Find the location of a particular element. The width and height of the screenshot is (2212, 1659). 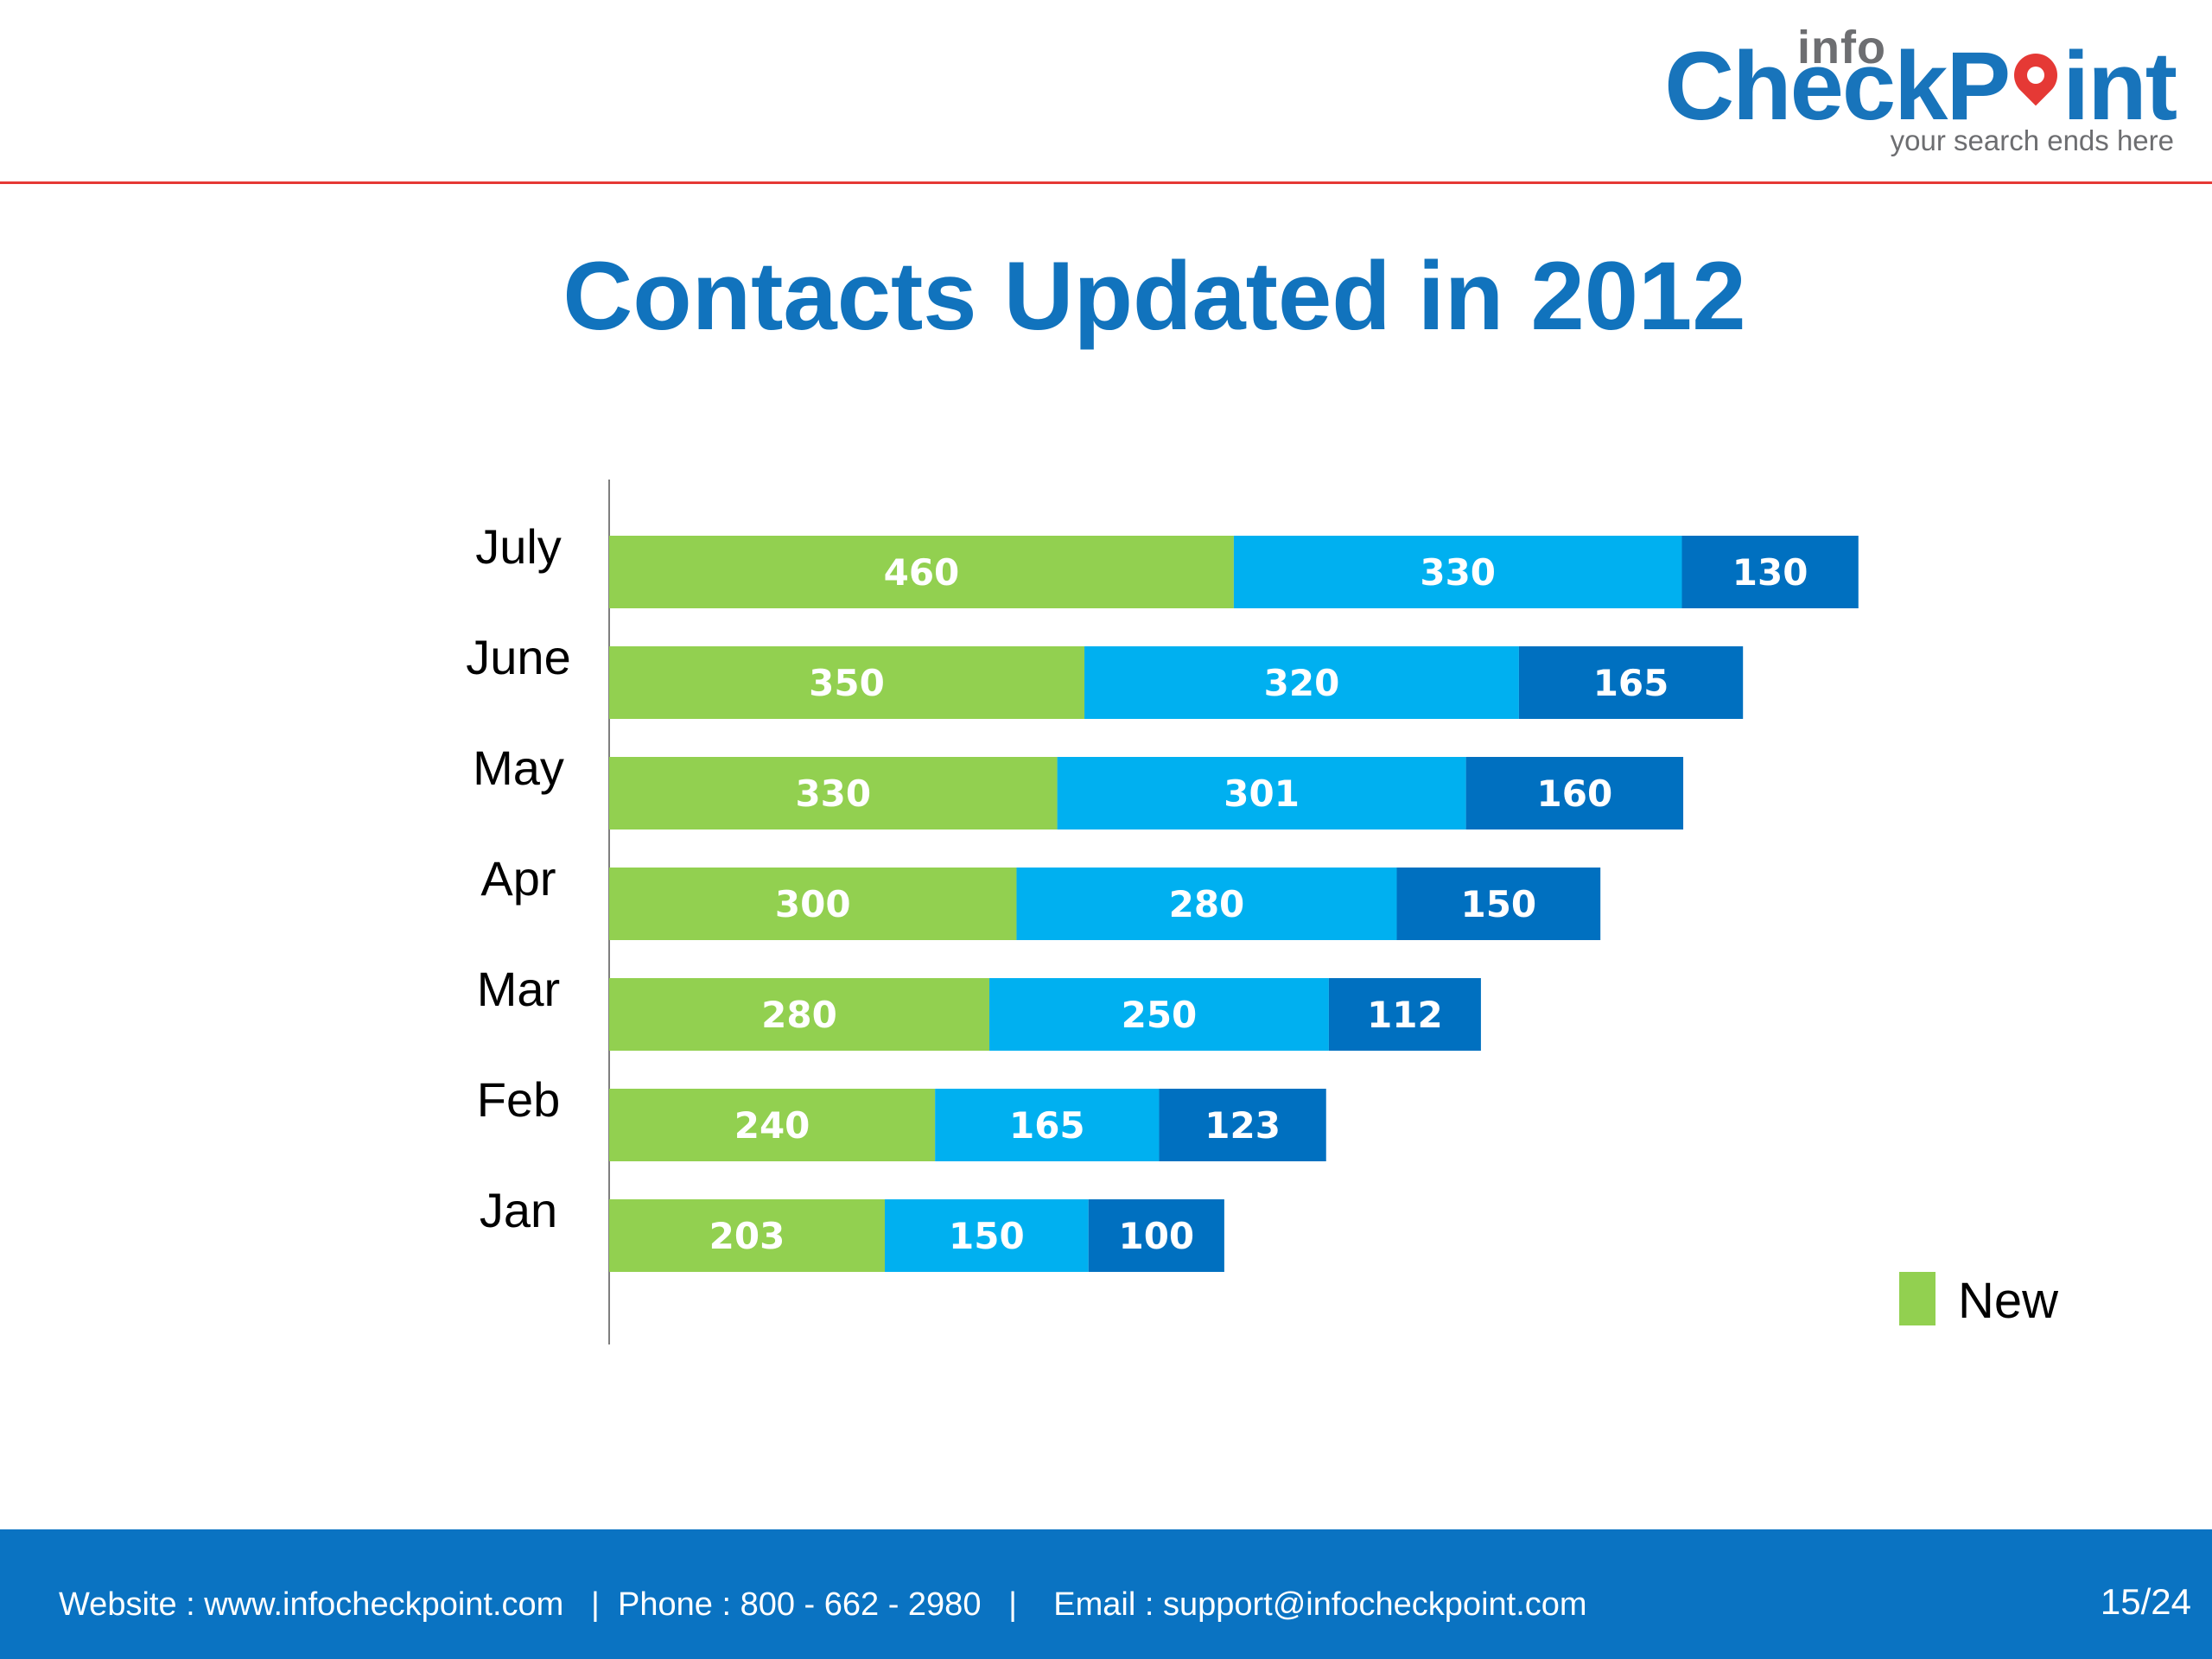

data-label: 350 is located at coordinates (847, 683).